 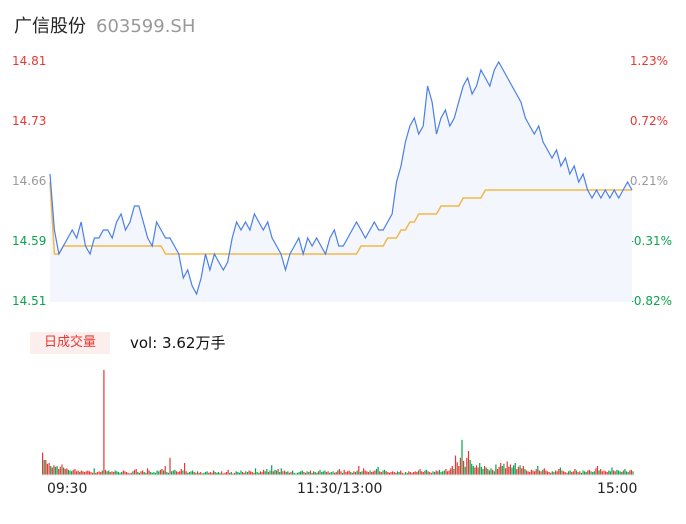 What do you see at coordinates (340, 218) in the screenshot?
I see `avg-price-line` at bounding box center [340, 218].